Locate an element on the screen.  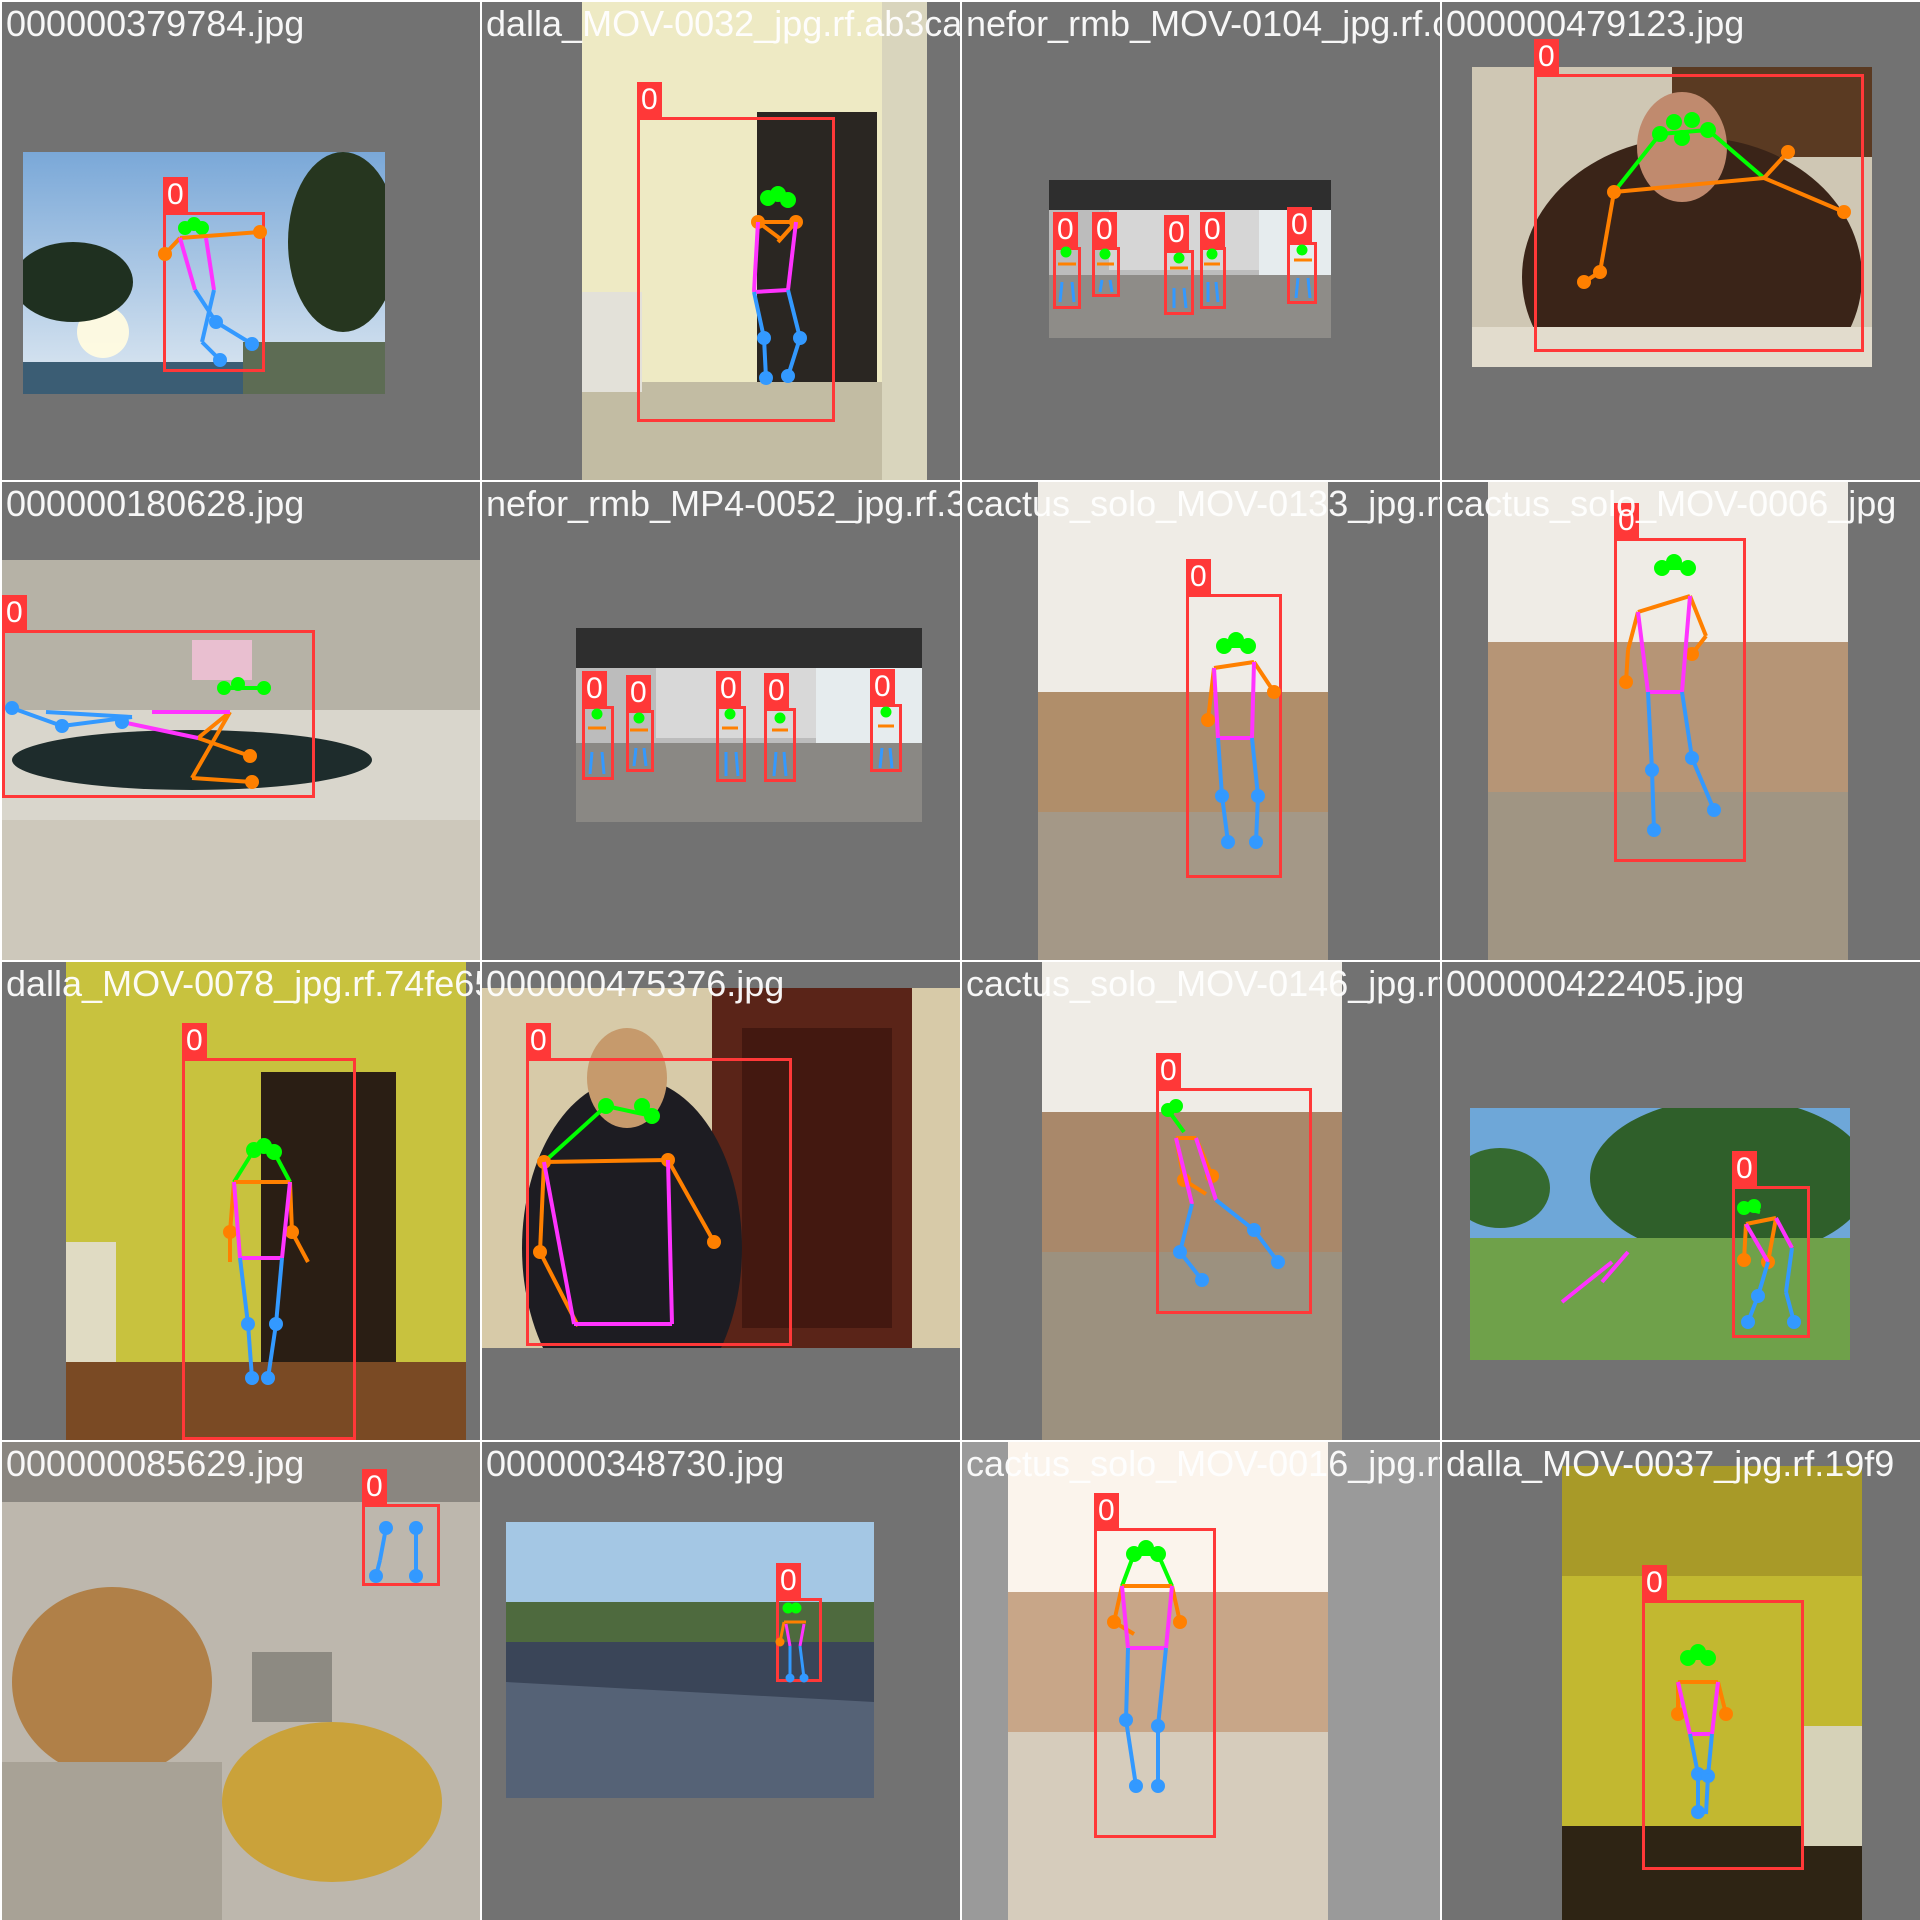
mosaic-tile: 0 000000479123.jpg is located at coordinates (1681, 241).